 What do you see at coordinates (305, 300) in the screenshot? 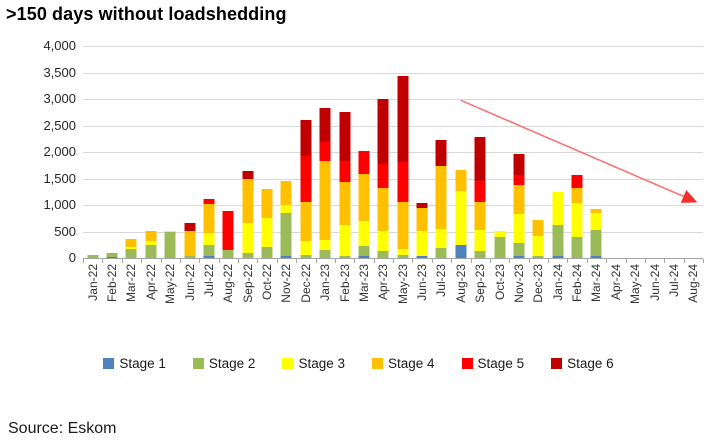
I see `x-label-cell: Dec-22` at bounding box center [305, 300].